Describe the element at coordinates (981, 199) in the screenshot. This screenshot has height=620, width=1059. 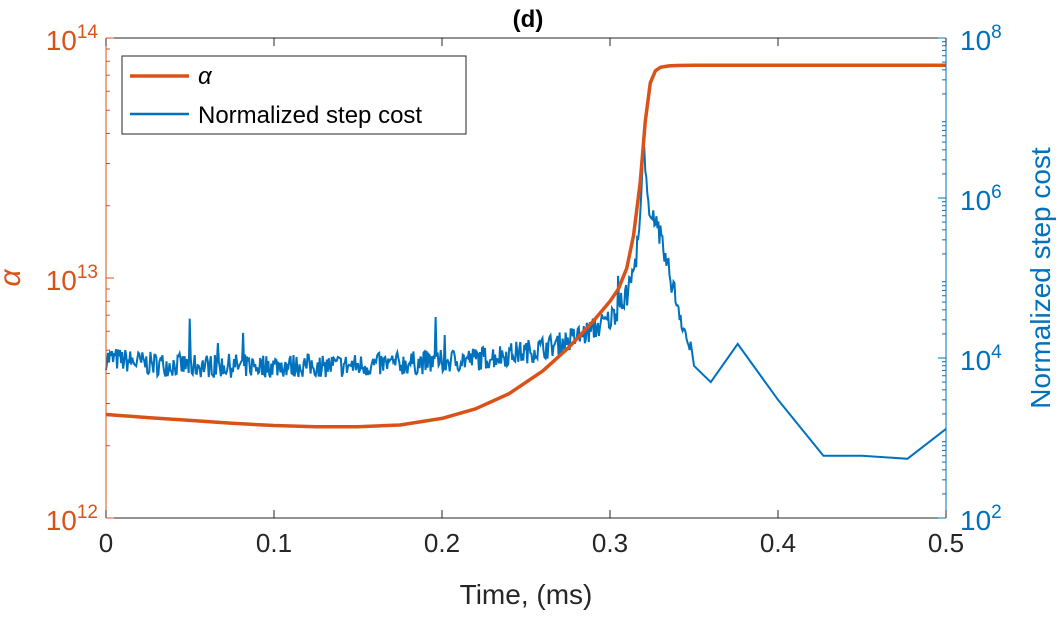
I see `y-right-tick-label: 10⁶` at that location.